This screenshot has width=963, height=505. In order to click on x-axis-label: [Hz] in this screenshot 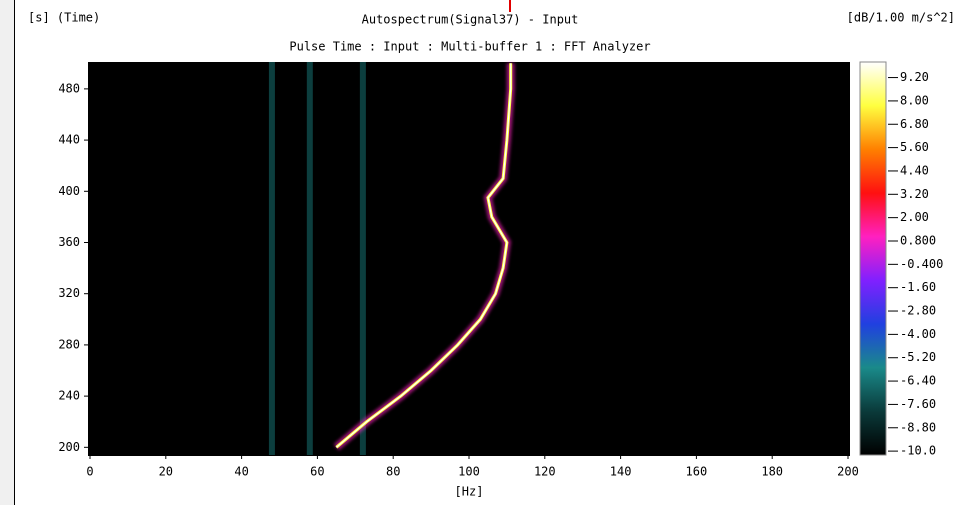, I will do `click(469, 492)`.